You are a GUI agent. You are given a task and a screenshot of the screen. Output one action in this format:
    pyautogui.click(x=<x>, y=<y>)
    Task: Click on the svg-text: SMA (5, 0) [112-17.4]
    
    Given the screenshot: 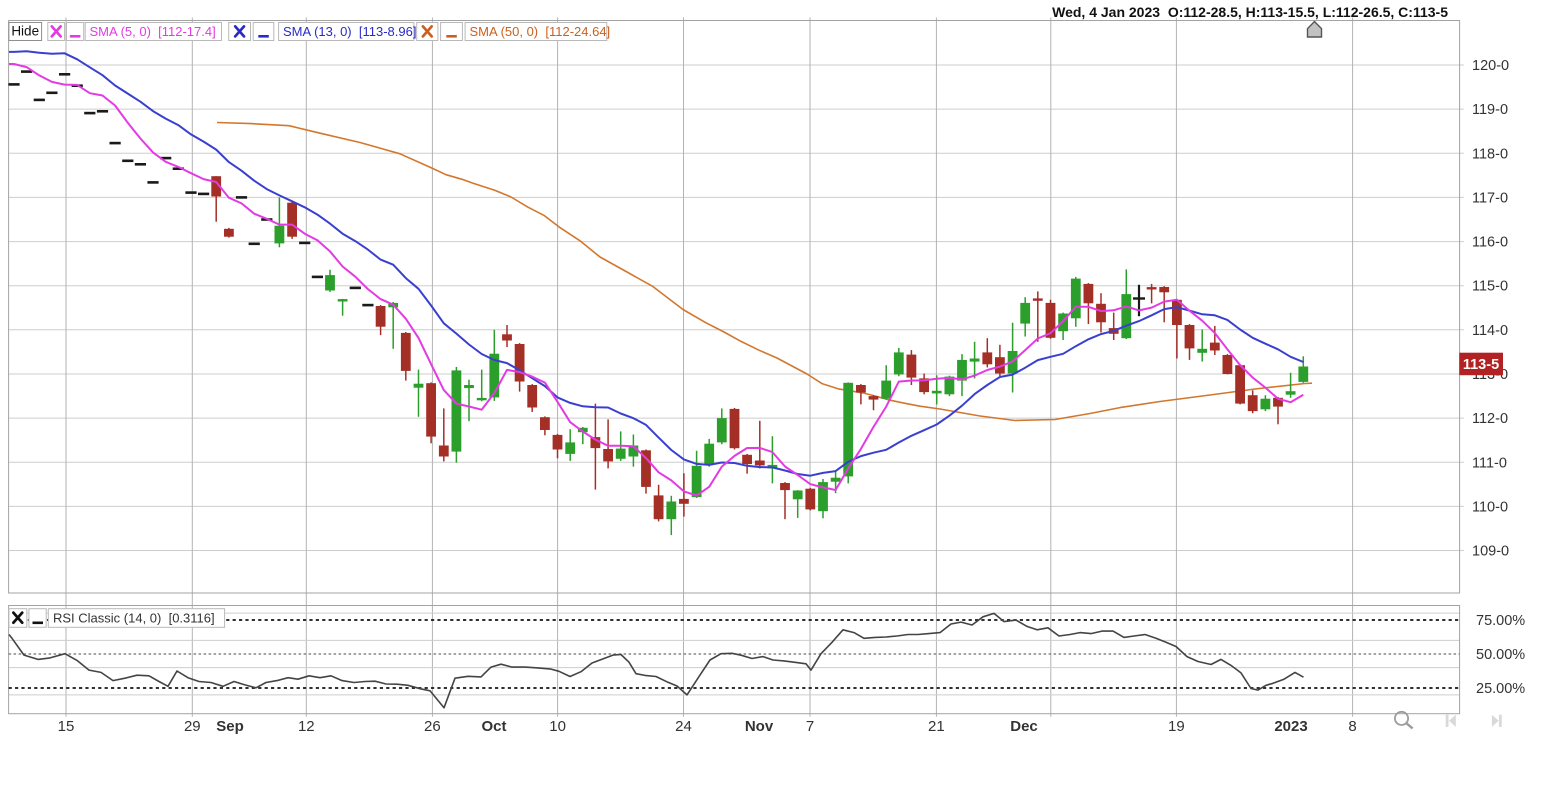 What is the action you would take?
    pyautogui.click(x=153, y=31)
    